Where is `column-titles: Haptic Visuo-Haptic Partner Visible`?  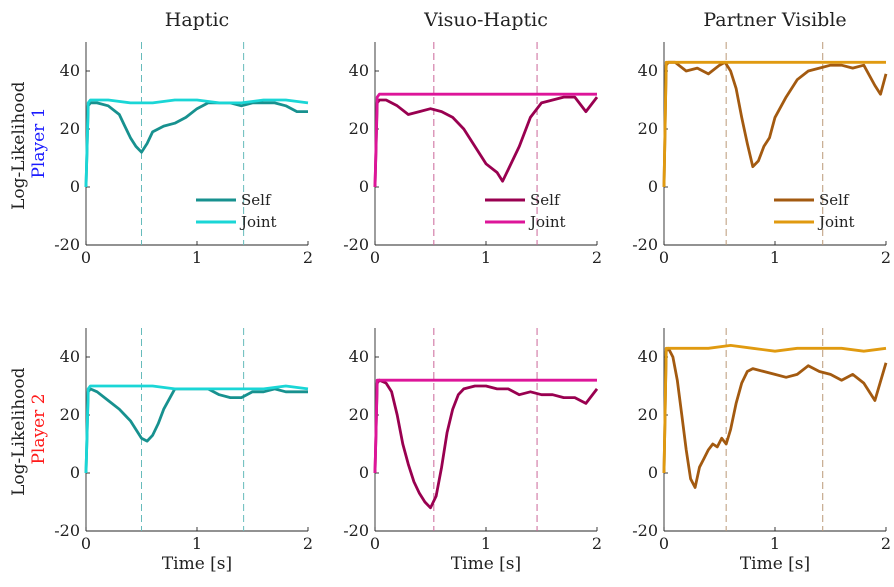 column-titles: Haptic Visuo-Haptic Partner Visible is located at coordinates (506, 20).